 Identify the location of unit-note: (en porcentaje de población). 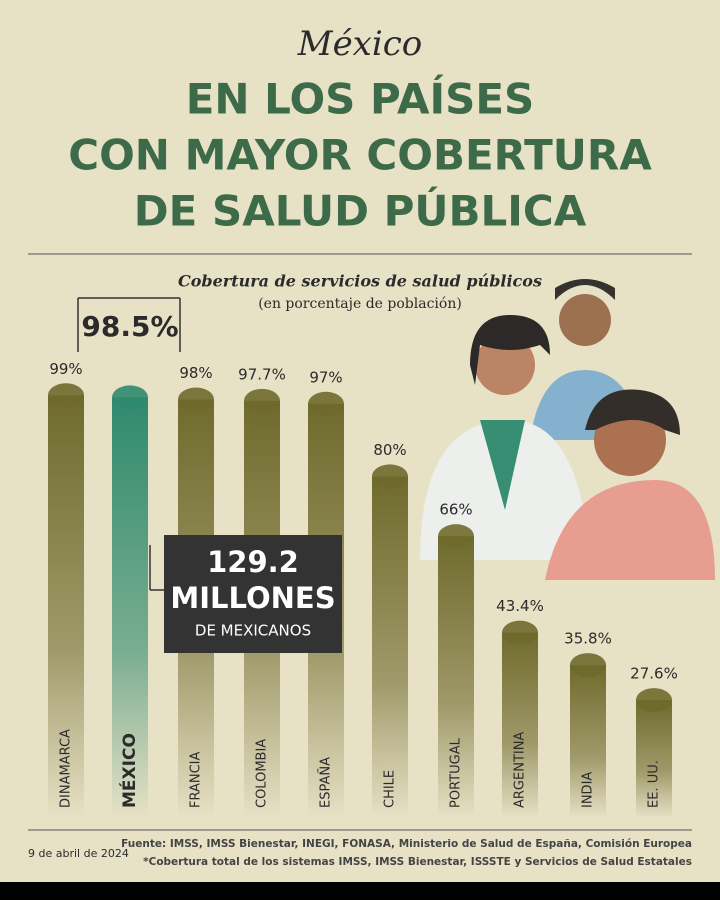
(360, 304).